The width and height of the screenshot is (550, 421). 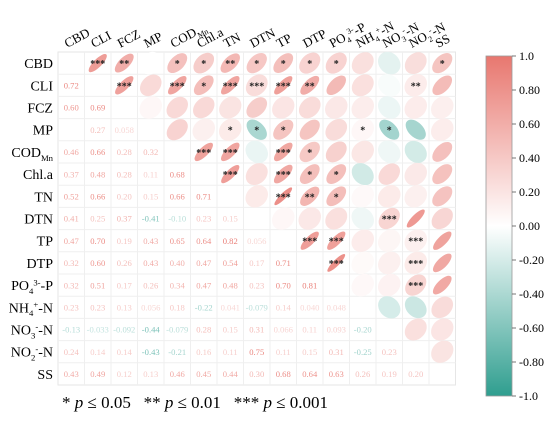 What do you see at coordinates (230, 352) in the screenshot?
I see `cell-value: 0.11` at bounding box center [230, 352].